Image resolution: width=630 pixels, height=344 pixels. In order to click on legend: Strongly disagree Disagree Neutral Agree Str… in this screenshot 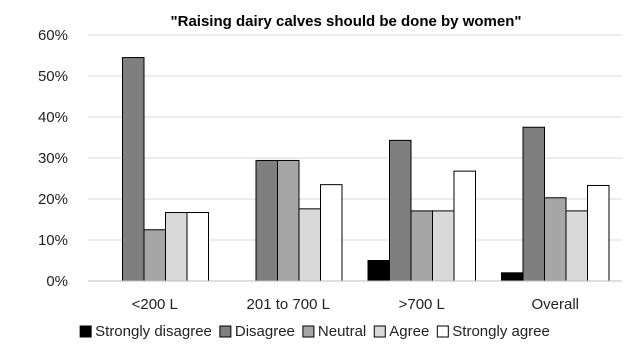, I will do `click(314, 331)`.